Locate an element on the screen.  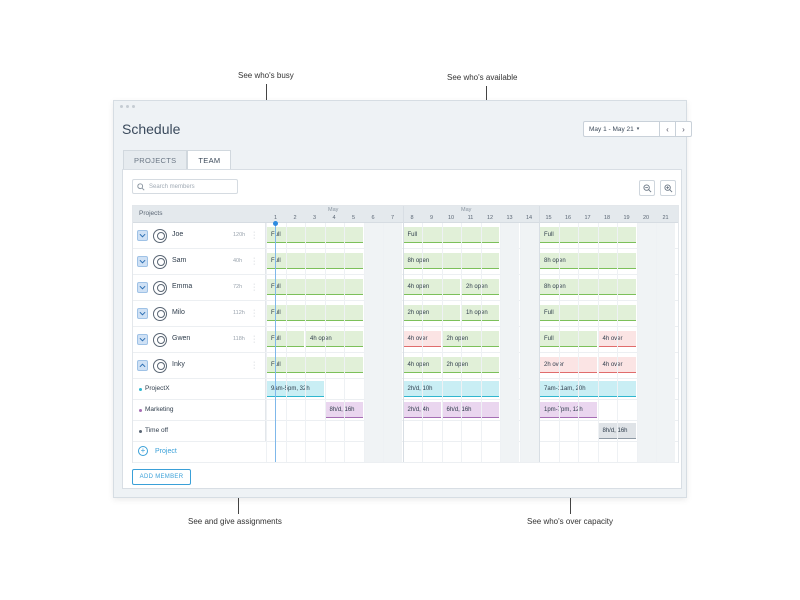
schedule-bar: 1pm-7pm, 12h is located at coordinates (568, 410).